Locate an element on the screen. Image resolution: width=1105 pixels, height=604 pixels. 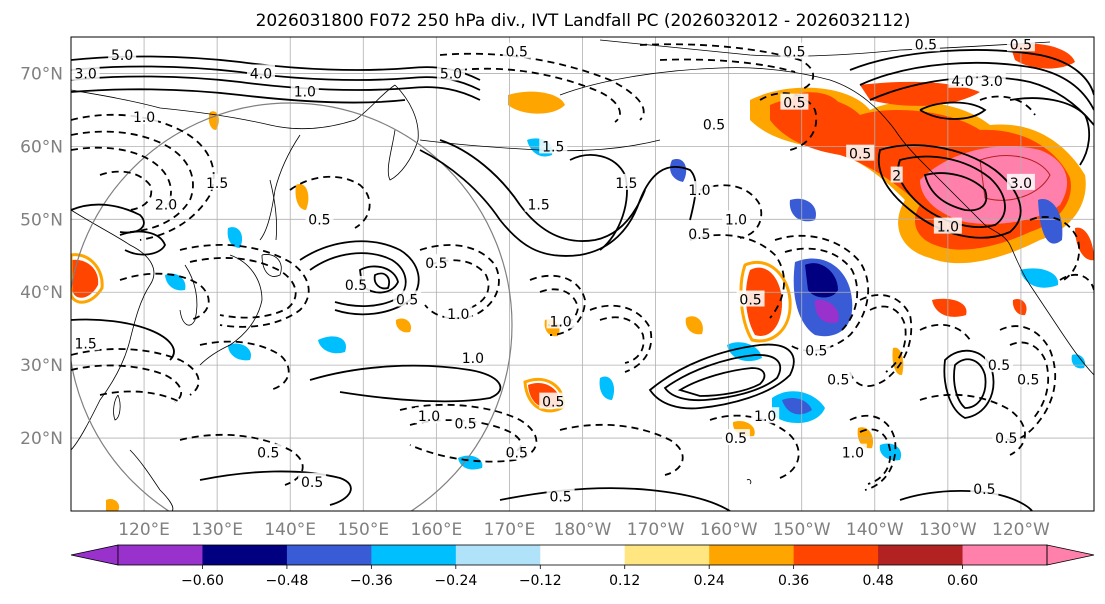
contour-neg-s2 is located at coordinates (875, 456).